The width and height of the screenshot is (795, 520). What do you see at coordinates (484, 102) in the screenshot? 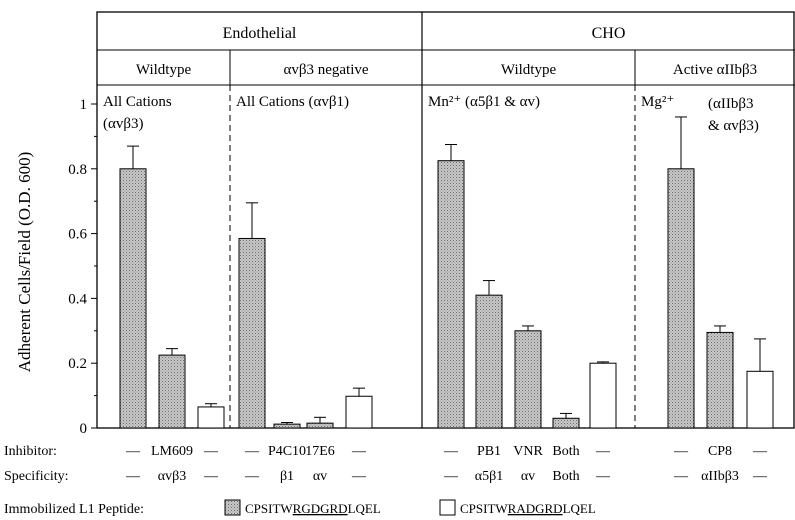
I see `panel-annotation: Mn²⁺ (α5β1 & αv)` at bounding box center [484, 102].